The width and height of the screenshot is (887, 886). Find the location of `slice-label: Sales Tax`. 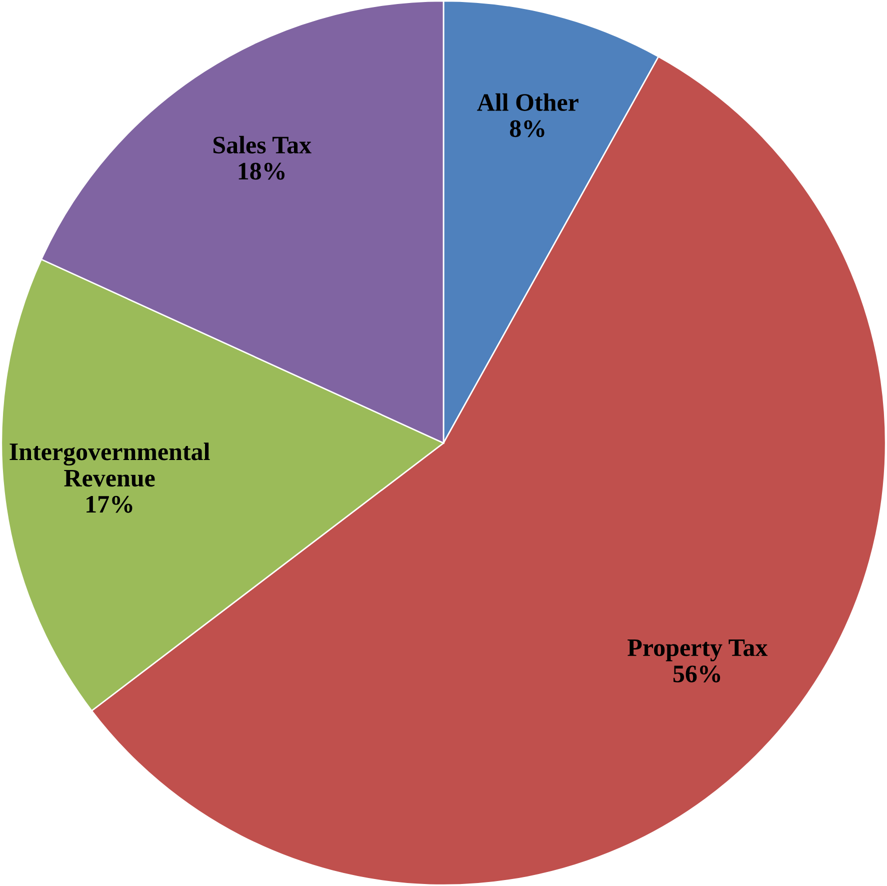

slice-label: Sales Tax is located at coordinates (262, 145).